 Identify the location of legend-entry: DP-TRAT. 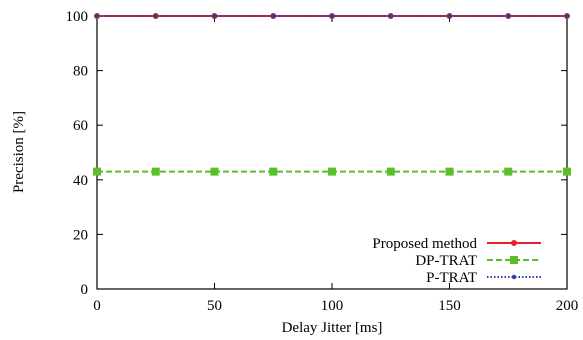
(478, 261).